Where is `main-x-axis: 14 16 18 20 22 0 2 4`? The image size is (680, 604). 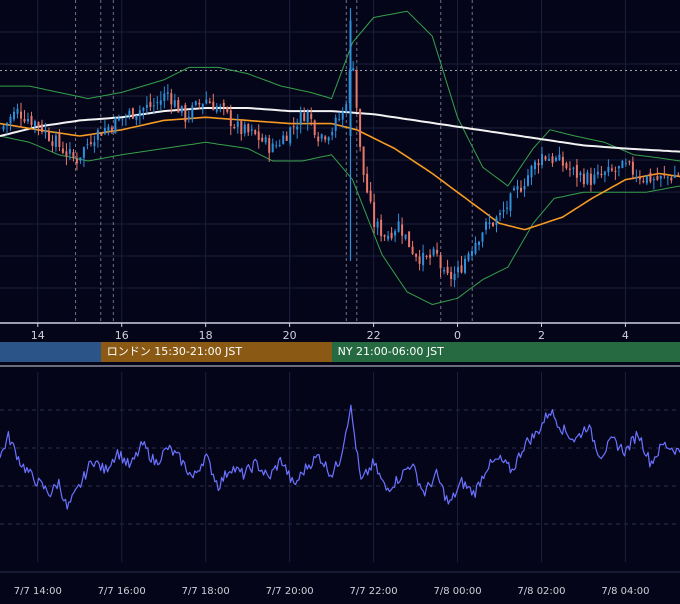
main-x-axis: 14 16 18 20 22 0 2 4 is located at coordinates (330, 332).